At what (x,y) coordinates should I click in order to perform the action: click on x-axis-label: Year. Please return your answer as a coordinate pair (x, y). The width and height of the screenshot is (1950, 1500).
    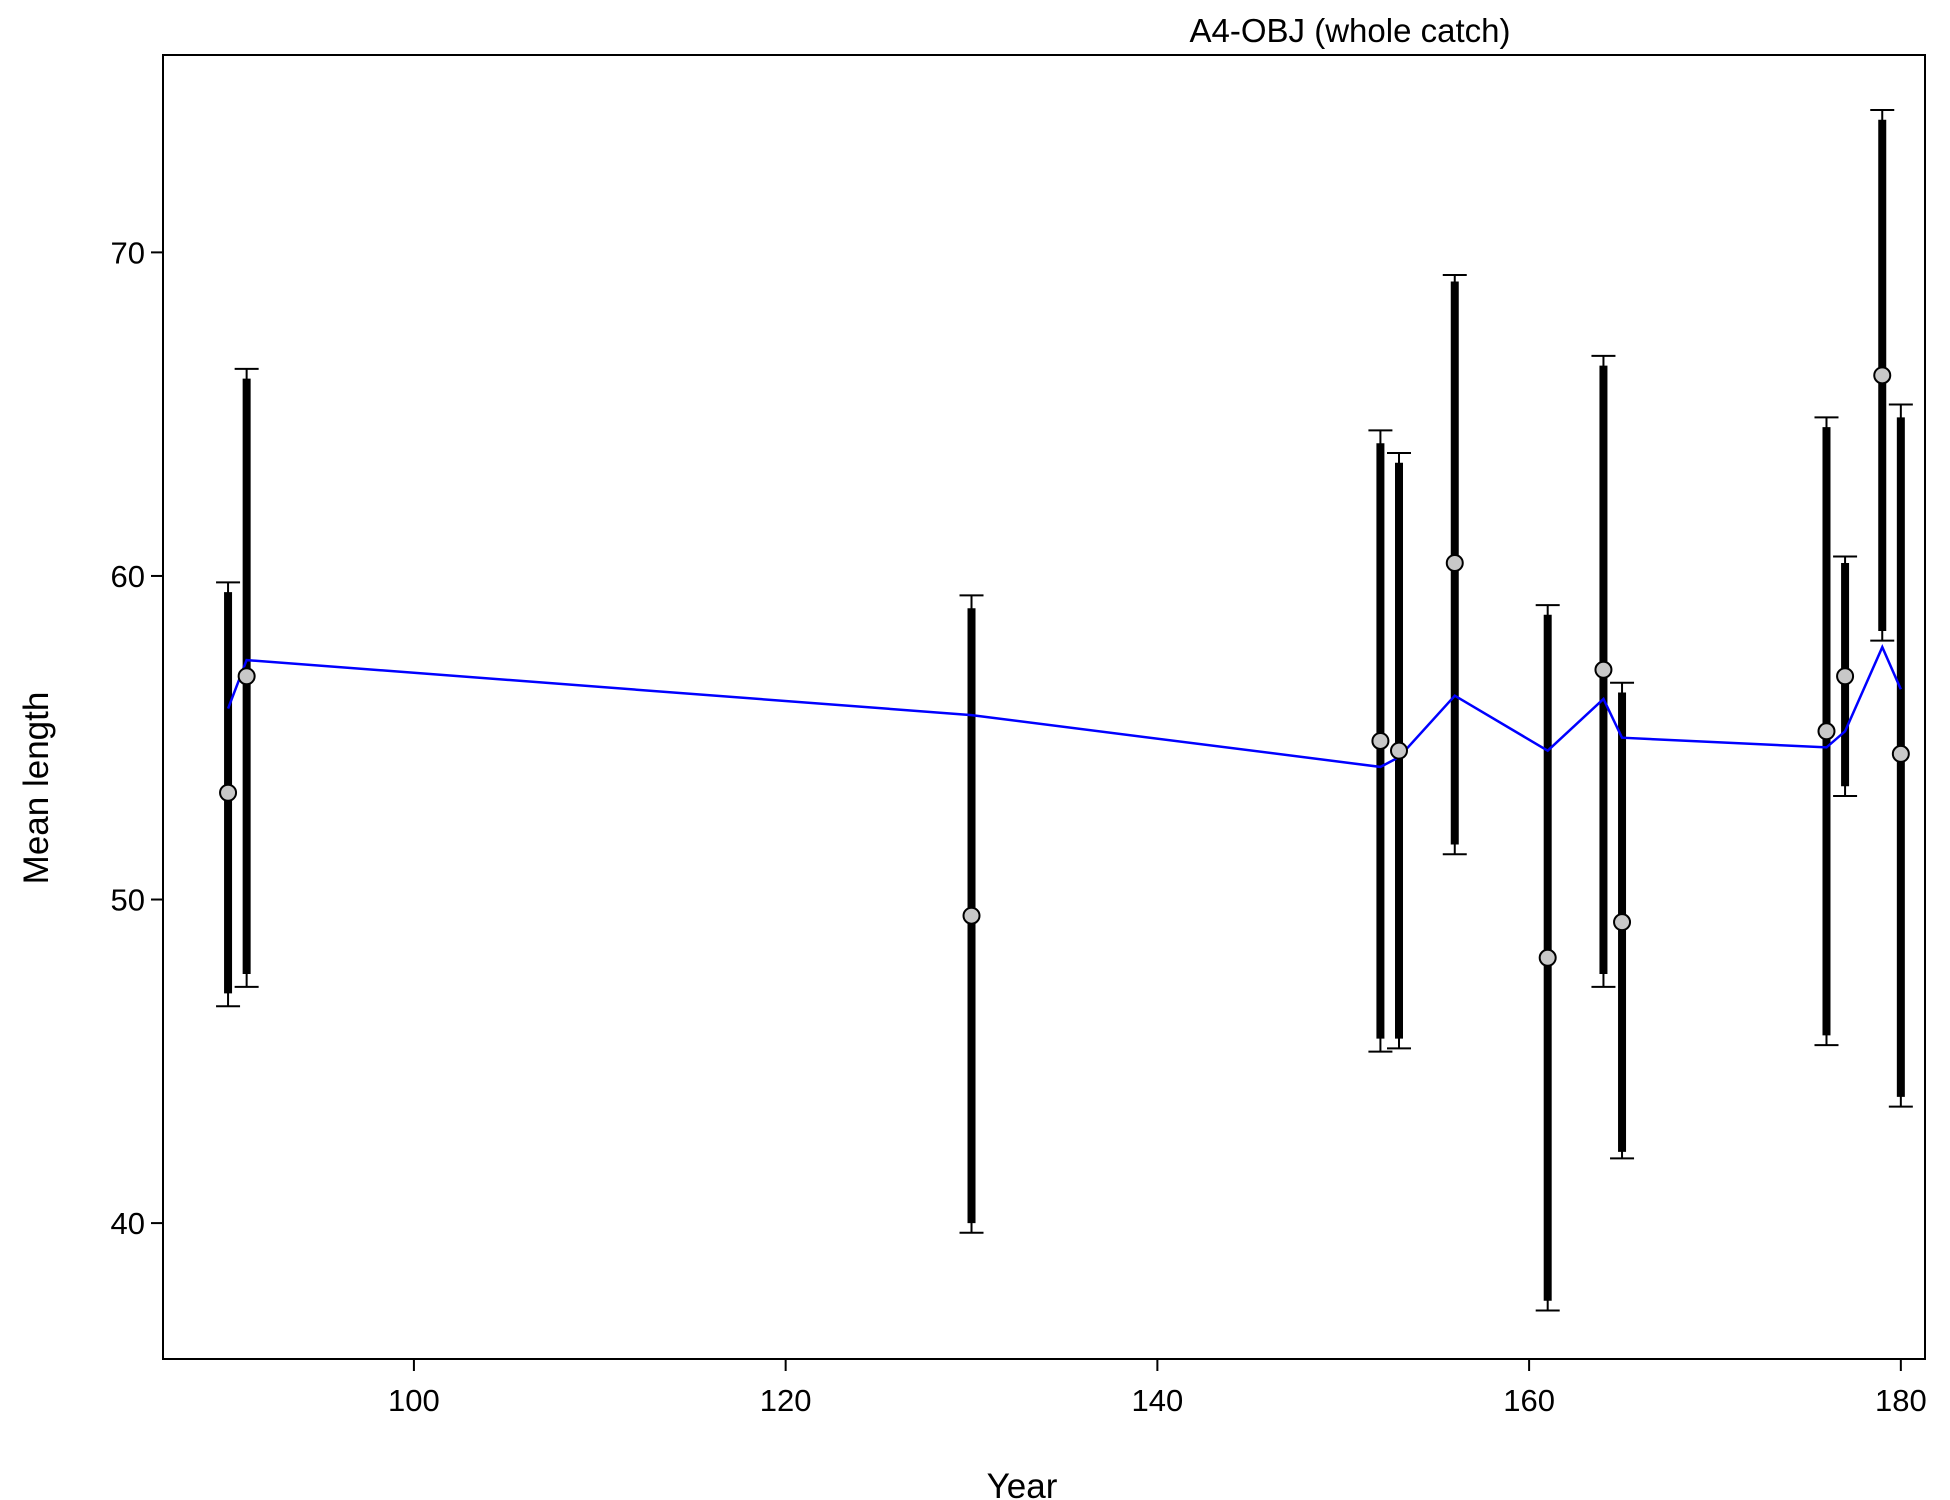
    Looking at the image, I should click on (1022, 1483).